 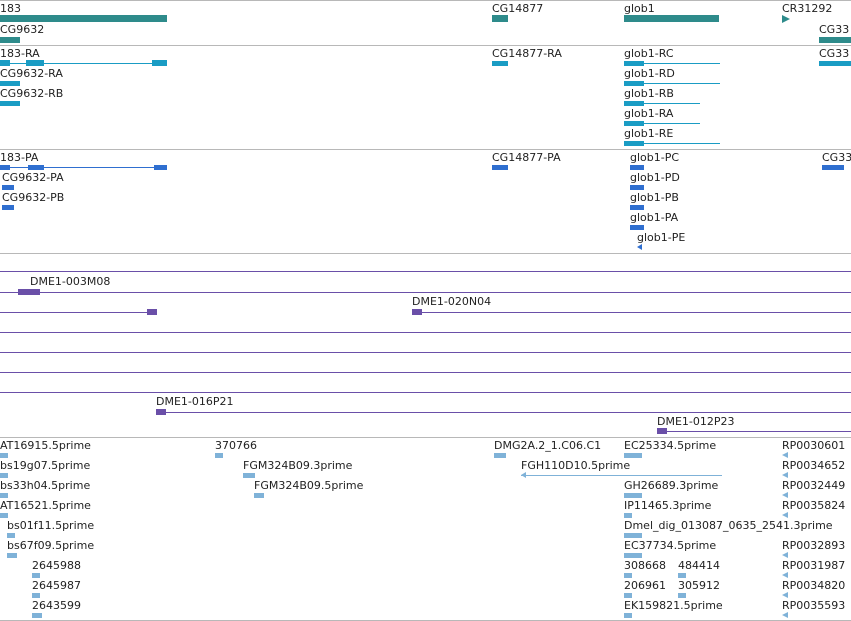 What do you see at coordinates (45, 505) in the screenshot?
I see `est-label: AT16521.5prime` at bounding box center [45, 505].